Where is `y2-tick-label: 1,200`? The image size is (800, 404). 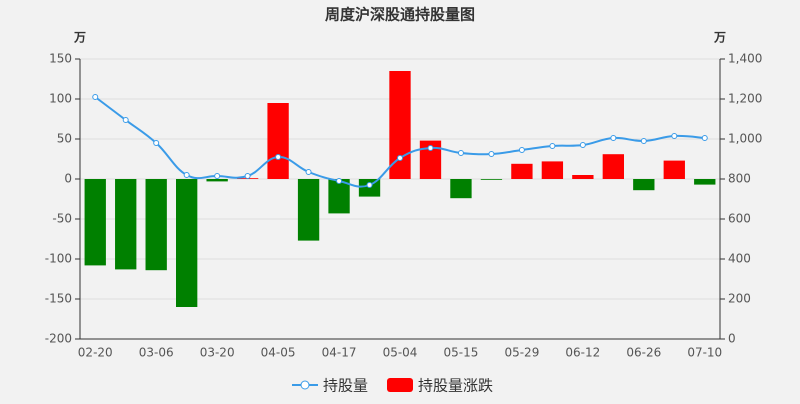
y2-tick-label: 1,200 is located at coordinates (745, 99).